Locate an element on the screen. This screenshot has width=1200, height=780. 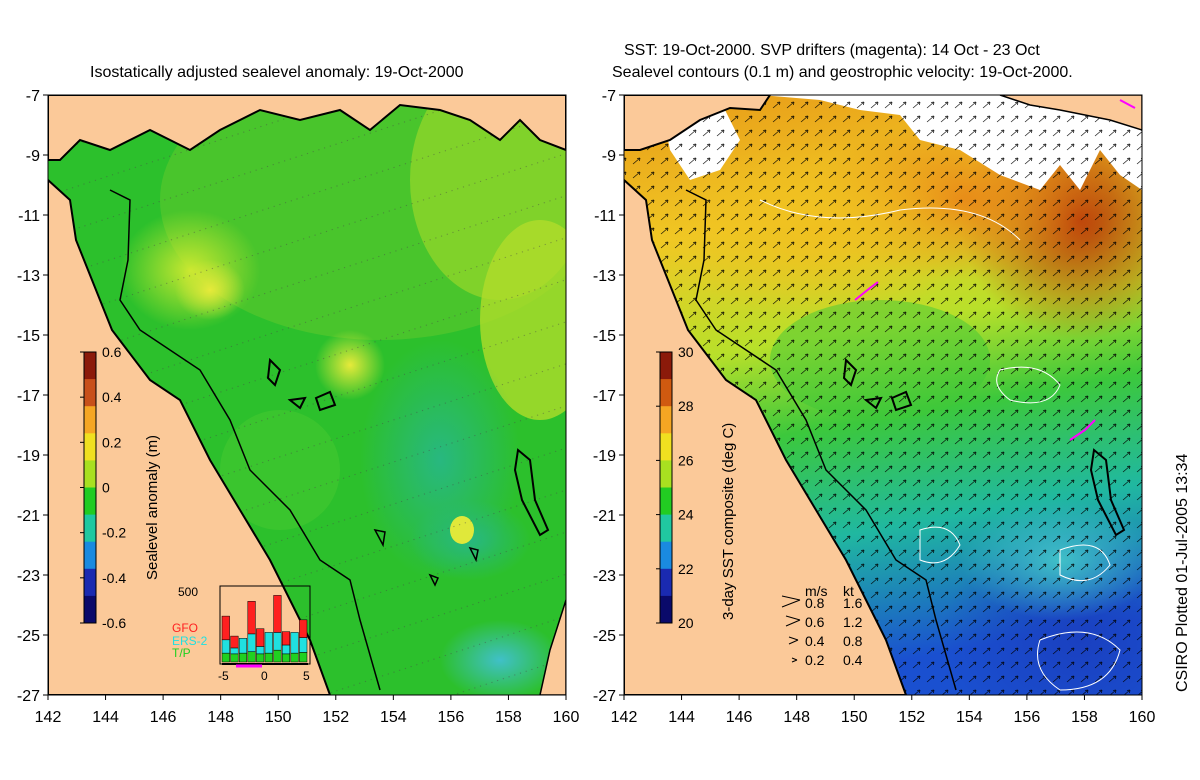
right-axis-xtick-label: 154 is located at coordinates (969, 717).